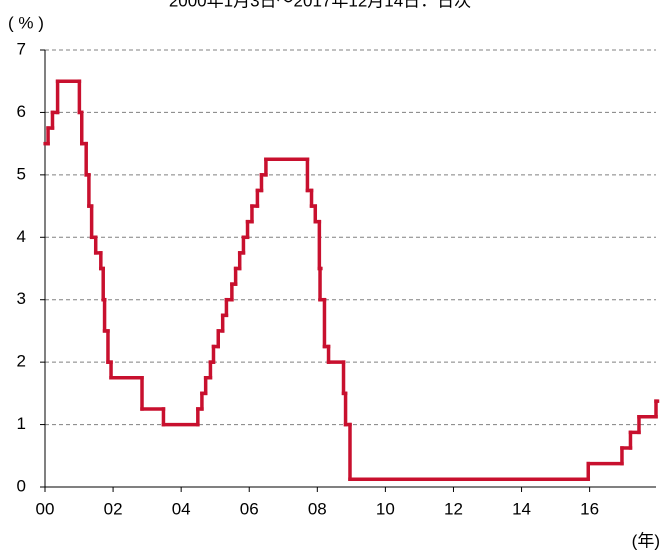 This screenshot has width=662, height=555. What do you see at coordinates (21, 111) in the screenshot?
I see `y-tick-label: 6` at bounding box center [21, 111].